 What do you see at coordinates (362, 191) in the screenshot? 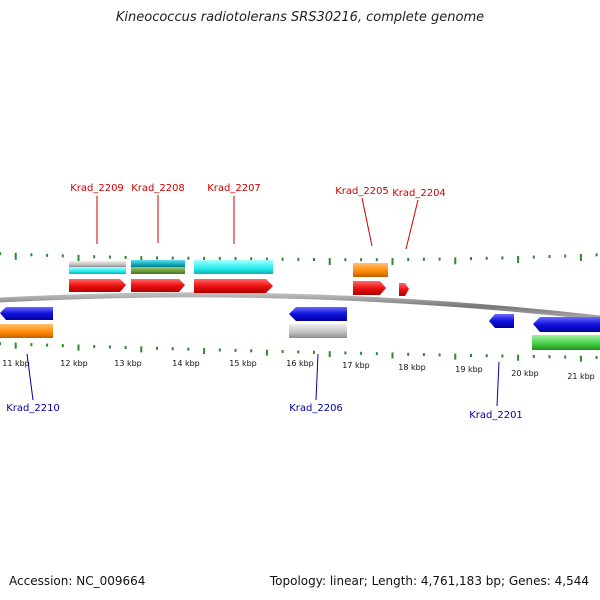
I see `label-krad-2205: Krad_2205` at bounding box center [362, 191].